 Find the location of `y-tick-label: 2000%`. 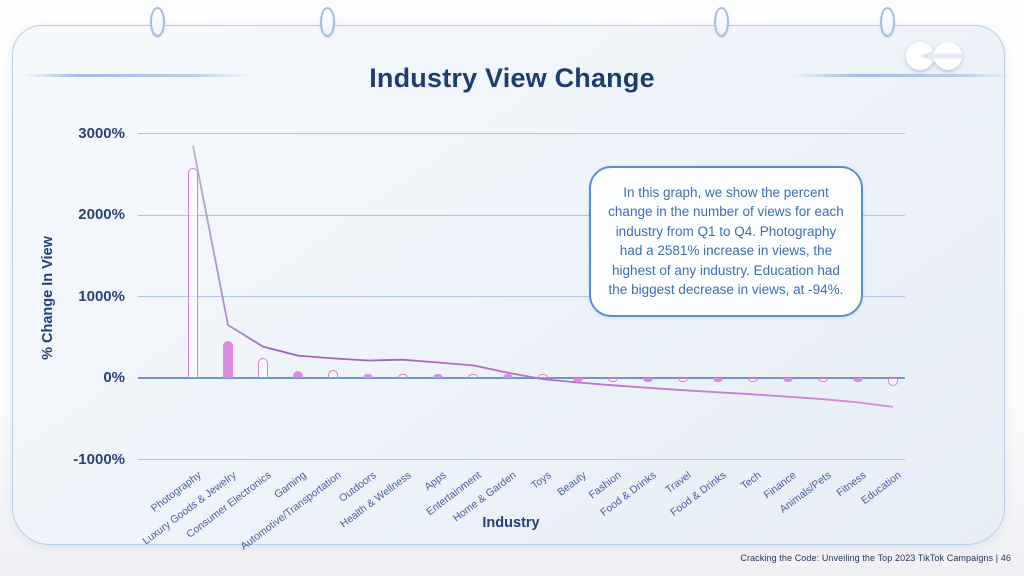

y-tick-label: 2000% is located at coordinates (101, 214).